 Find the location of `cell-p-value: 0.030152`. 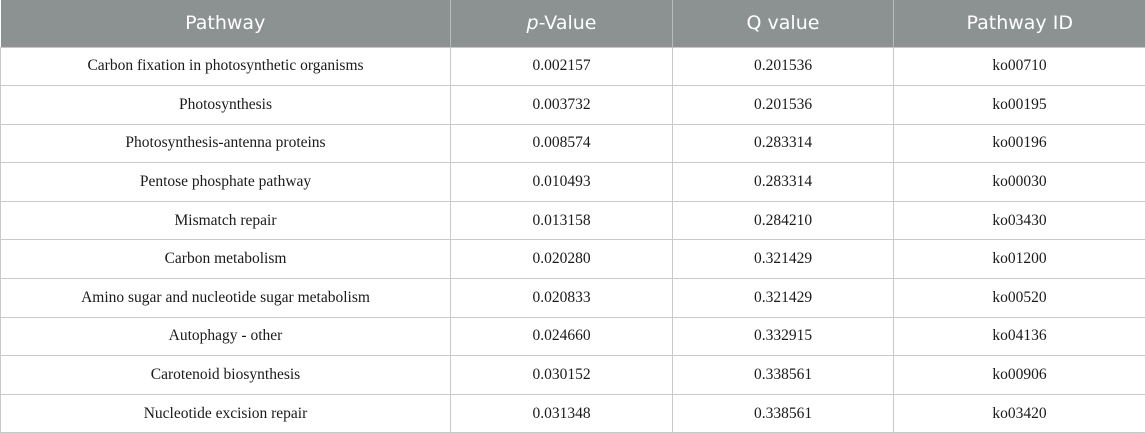

cell-p-value: 0.030152 is located at coordinates (561, 375).